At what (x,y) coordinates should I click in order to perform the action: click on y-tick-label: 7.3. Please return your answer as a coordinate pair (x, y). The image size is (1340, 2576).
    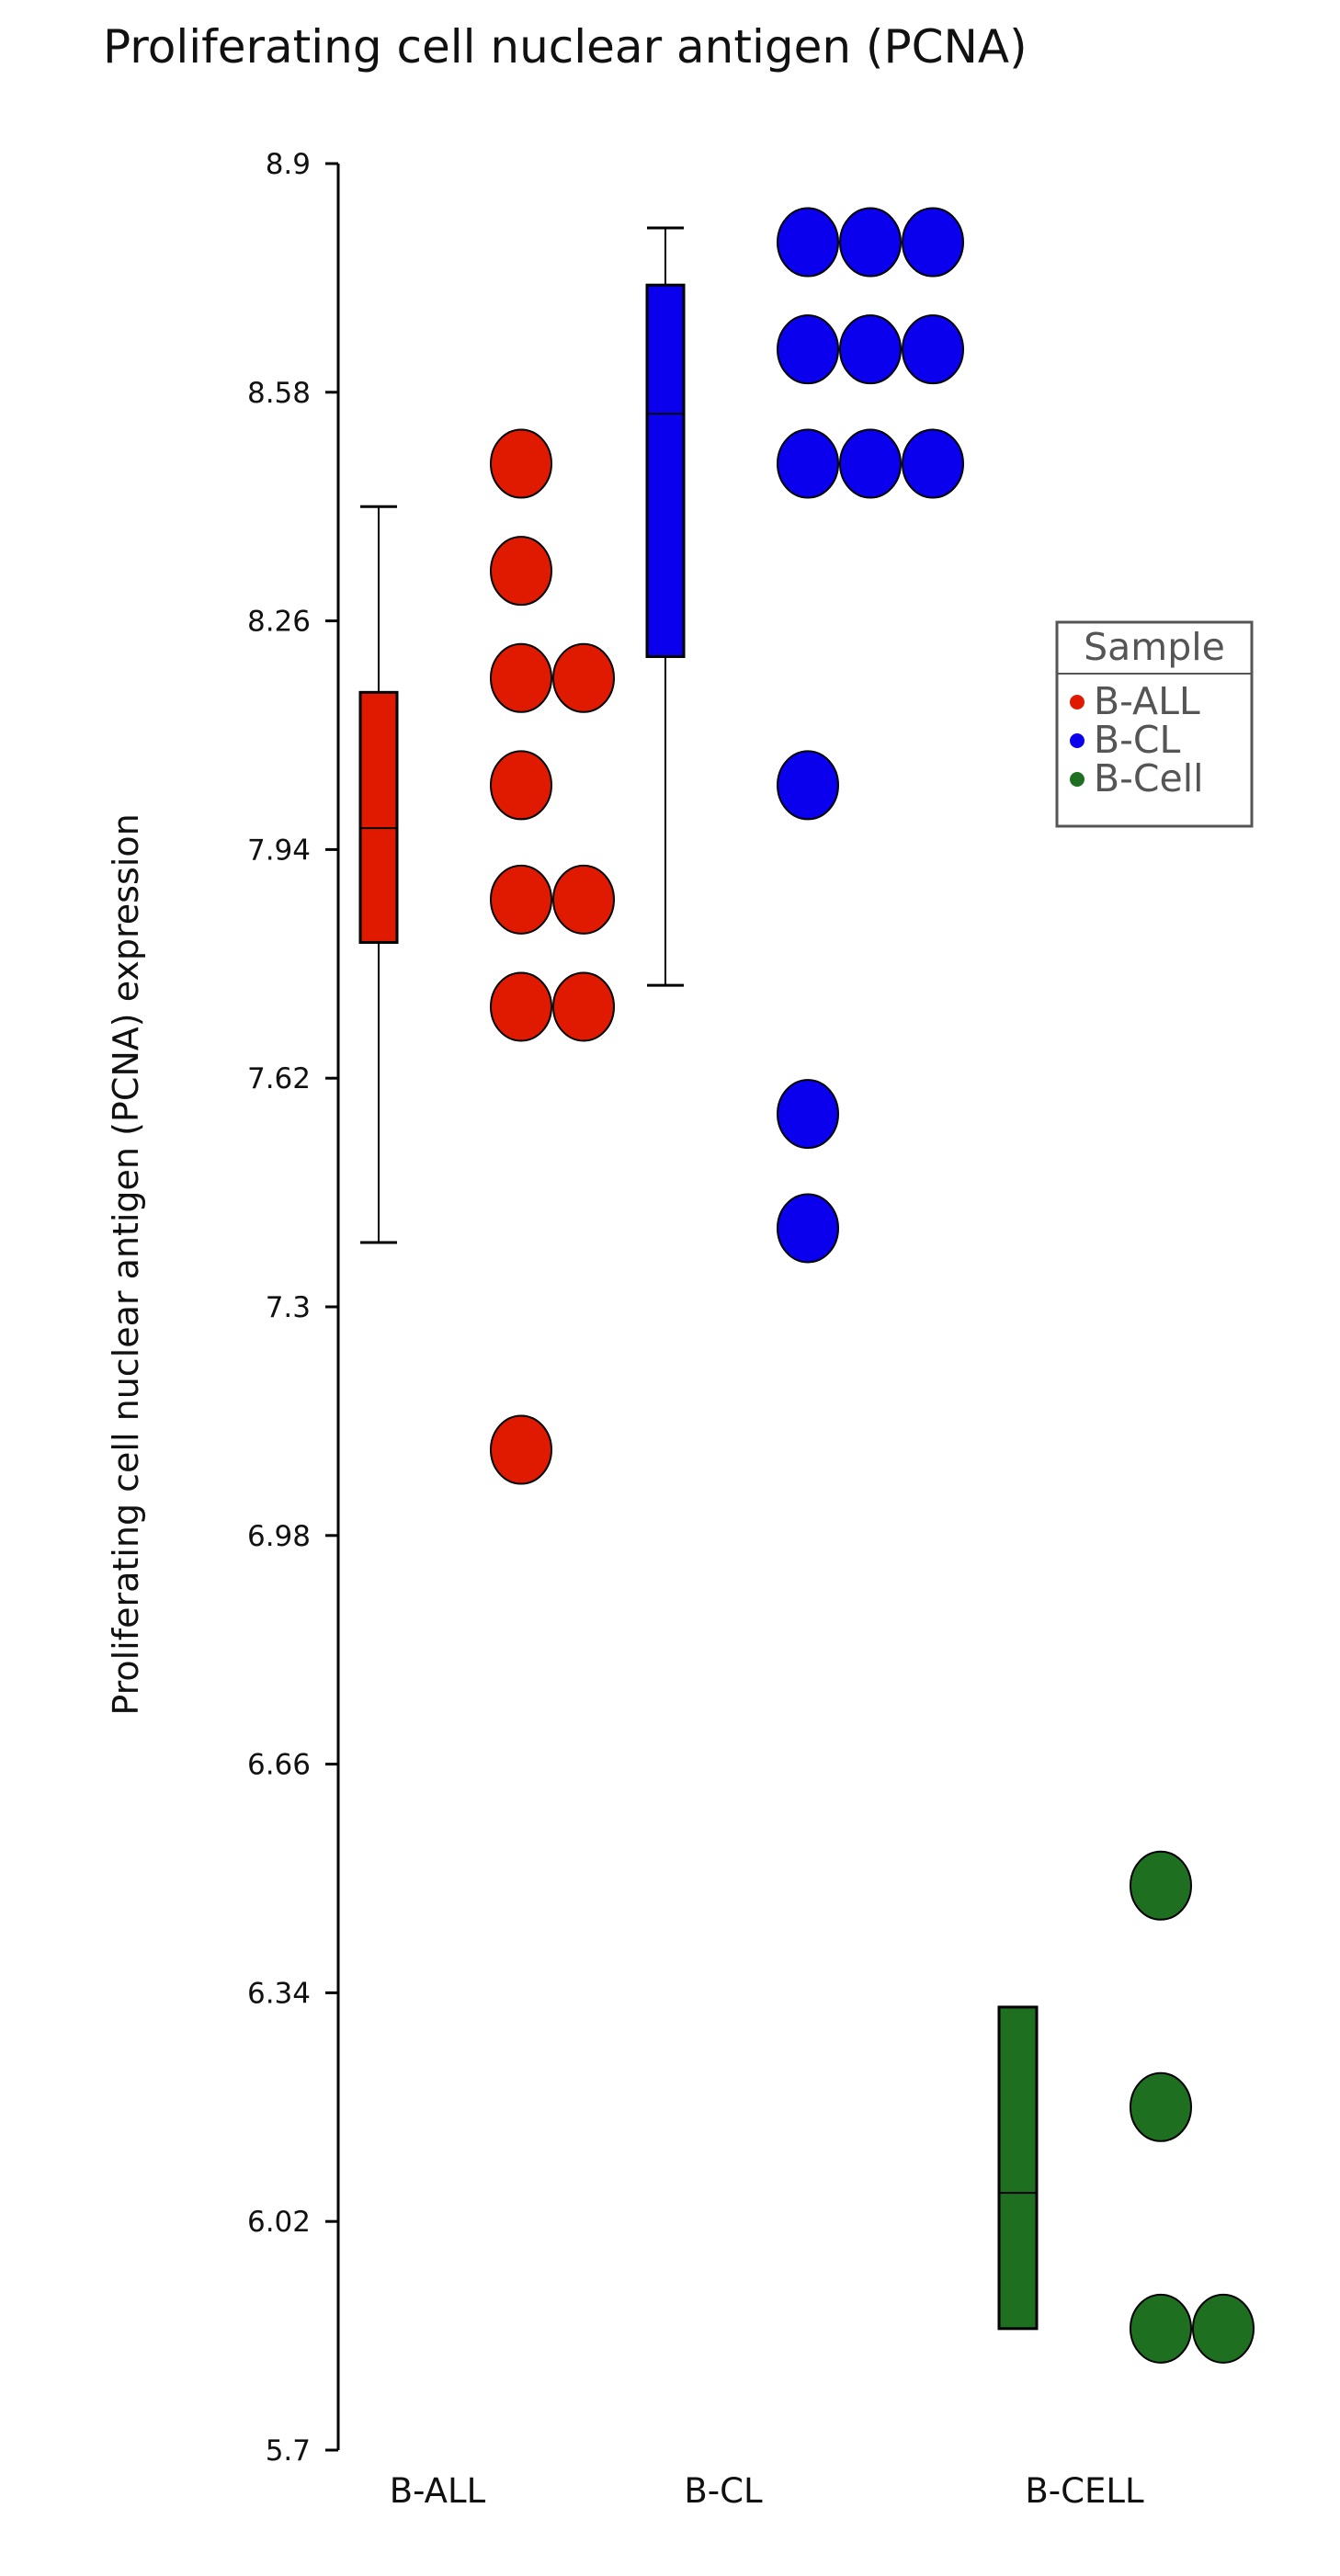
    Looking at the image, I should click on (288, 1307).